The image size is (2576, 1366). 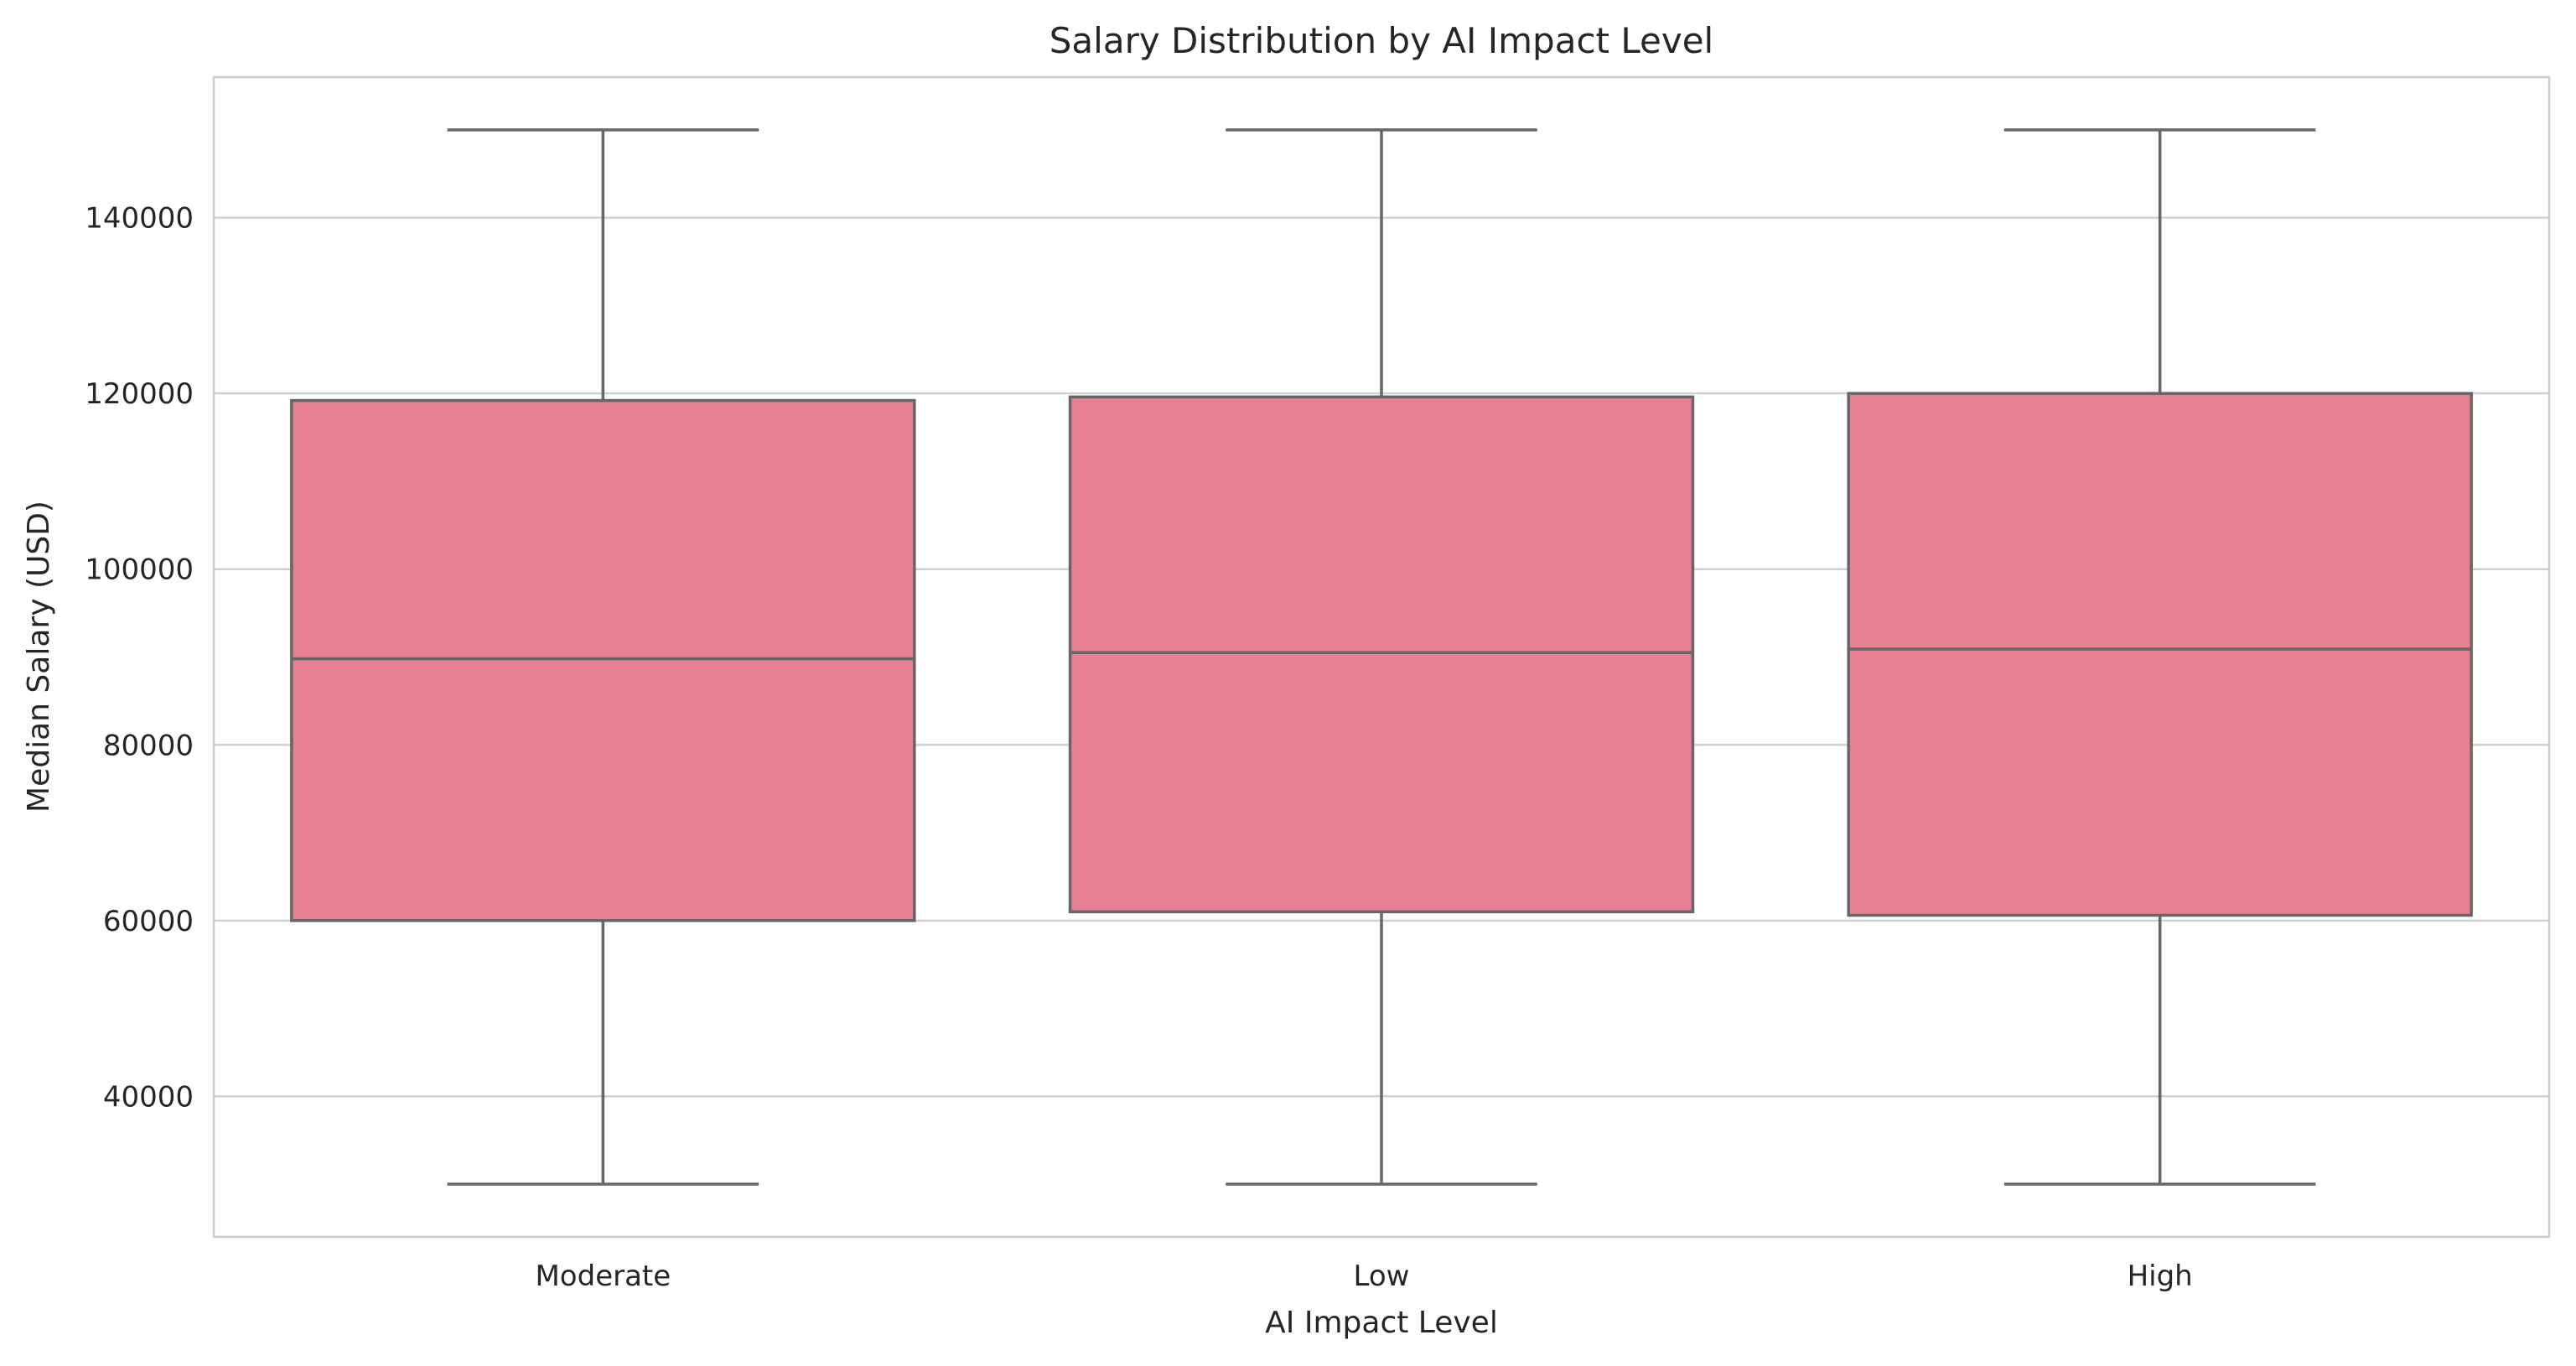 What do you see at coordinates (139, 658) in the screenshot?
I see `y-tick-labels: 40000 60000 80000 100000 120000 140000` at bounding box center [139, 658].